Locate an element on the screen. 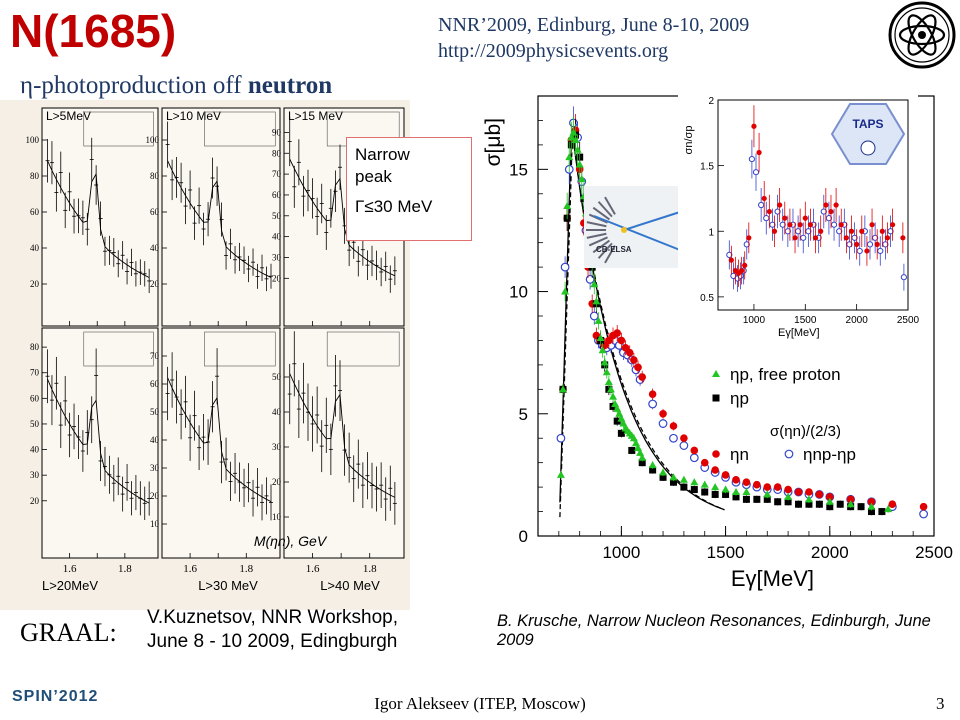  slide-title: N(1685) is located at coordinates (93, 31).